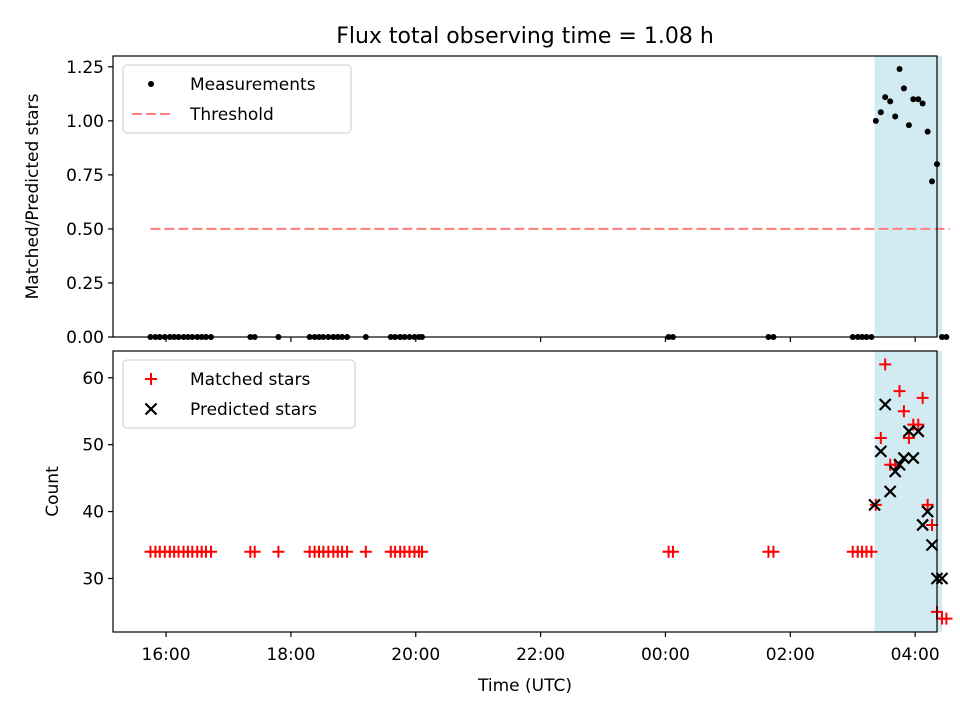 This screenshot has width=960, height=720. Describe the element at coordinates (525, 36) in the screenshot. I see `chart-title: Flux total observing time = 1.08 h` at that location.